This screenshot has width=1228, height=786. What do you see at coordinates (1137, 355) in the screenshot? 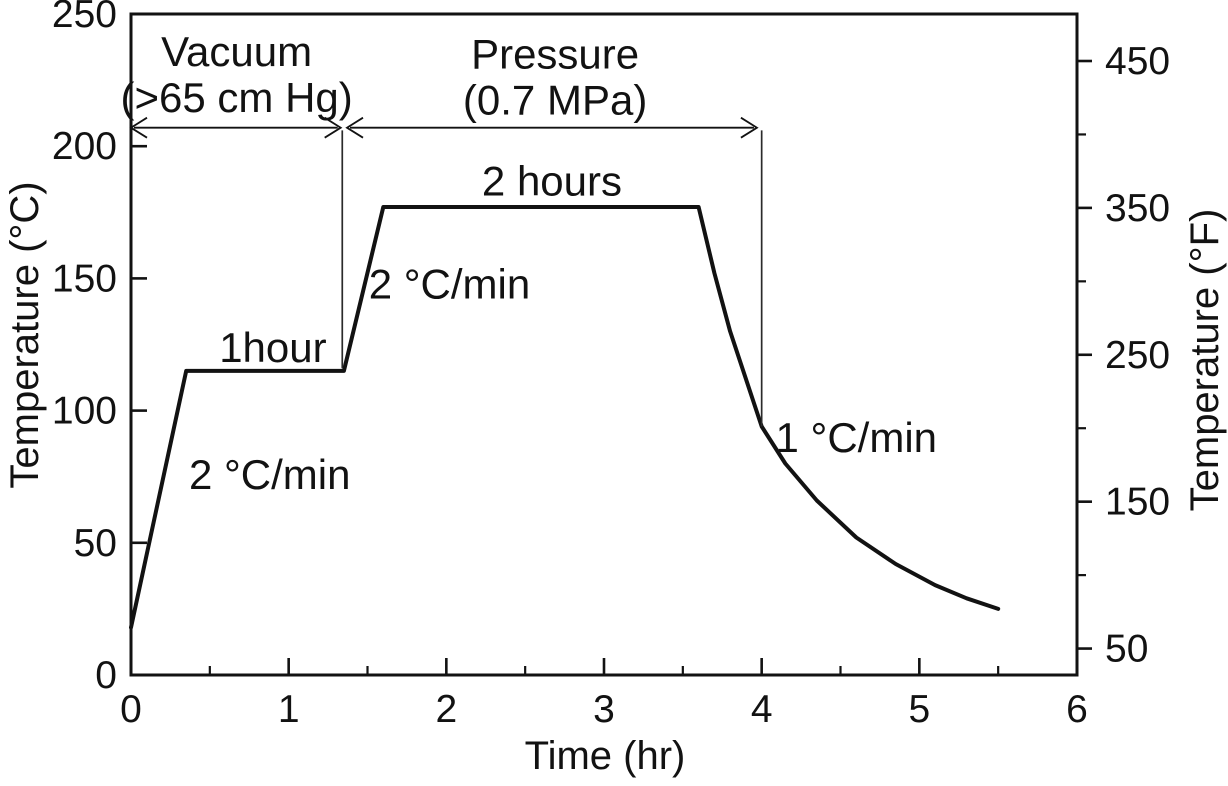
I see `y-right-tick-label: 250` at bounding box center [1137, 355].